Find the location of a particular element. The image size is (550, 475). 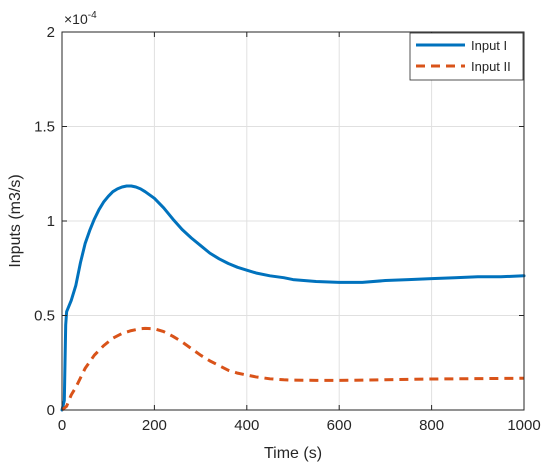

y-tick-label: 1.5 is located at coordinates (44, 127).